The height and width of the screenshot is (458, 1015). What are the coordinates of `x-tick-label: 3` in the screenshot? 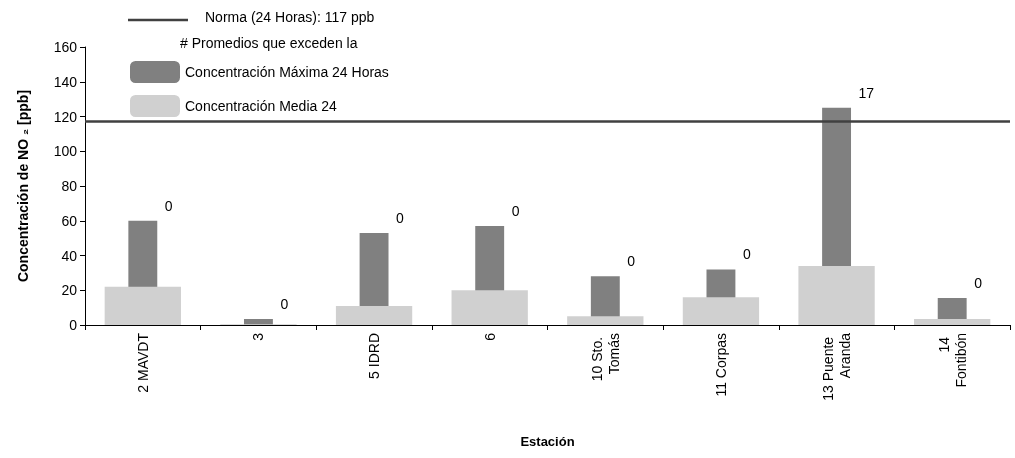 It's located at (258, 336).